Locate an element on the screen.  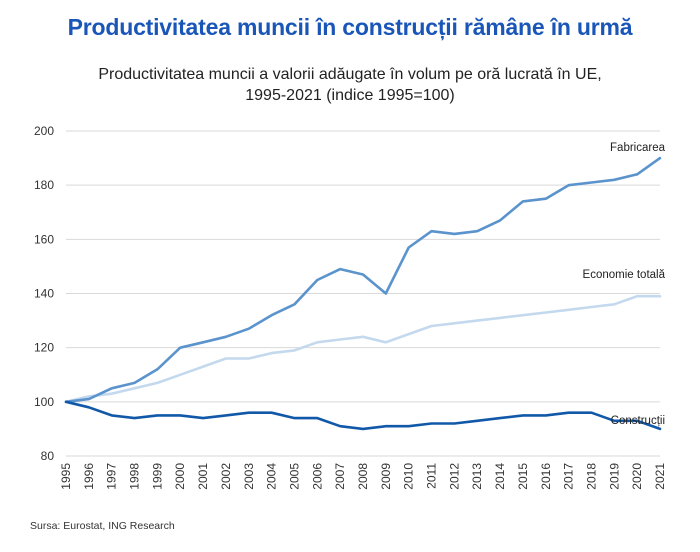
x-tick-label: 2015 is located at coordinates (523, 476).